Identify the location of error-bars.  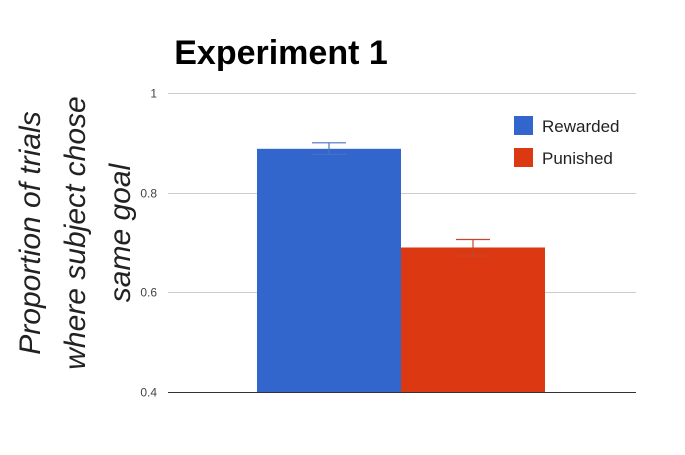
(401, 199).